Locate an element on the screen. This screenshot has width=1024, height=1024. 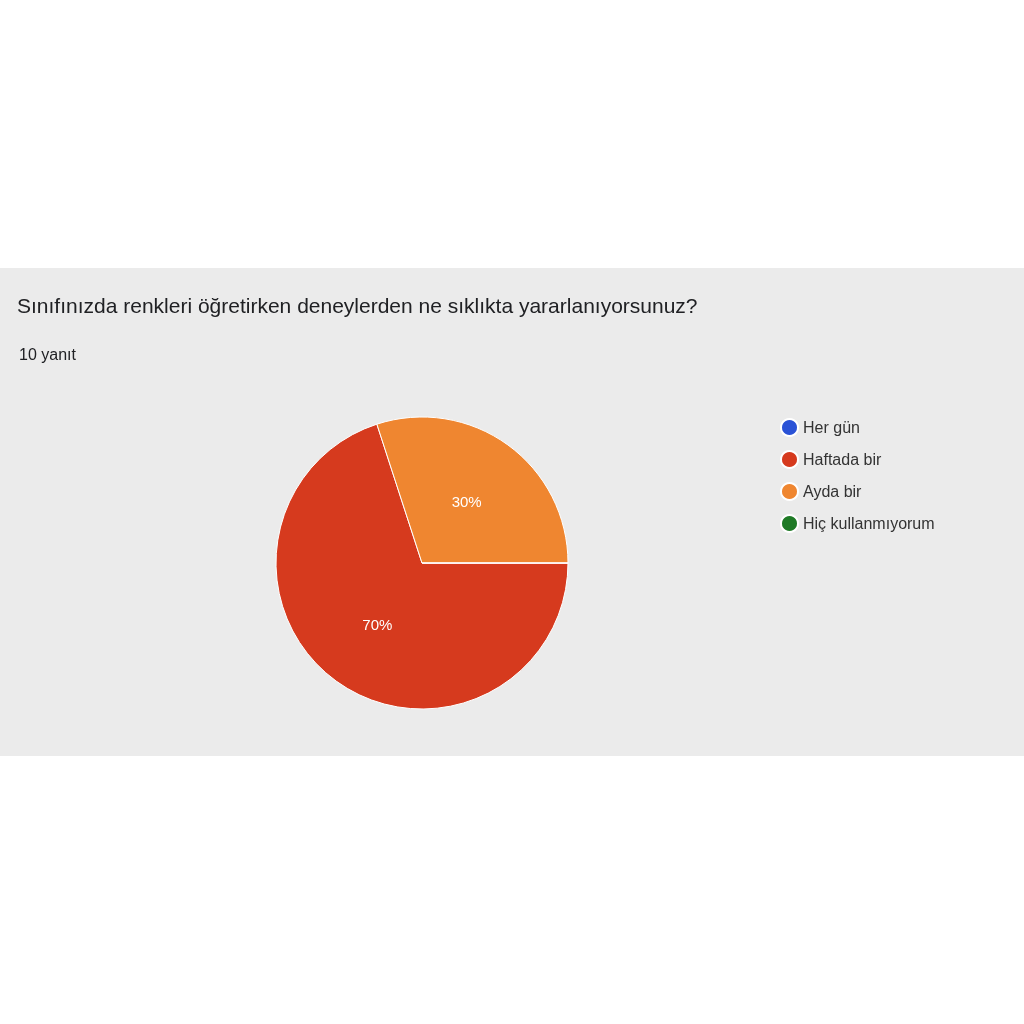
legend-label: Her gün is located at coordinates (831, 427).